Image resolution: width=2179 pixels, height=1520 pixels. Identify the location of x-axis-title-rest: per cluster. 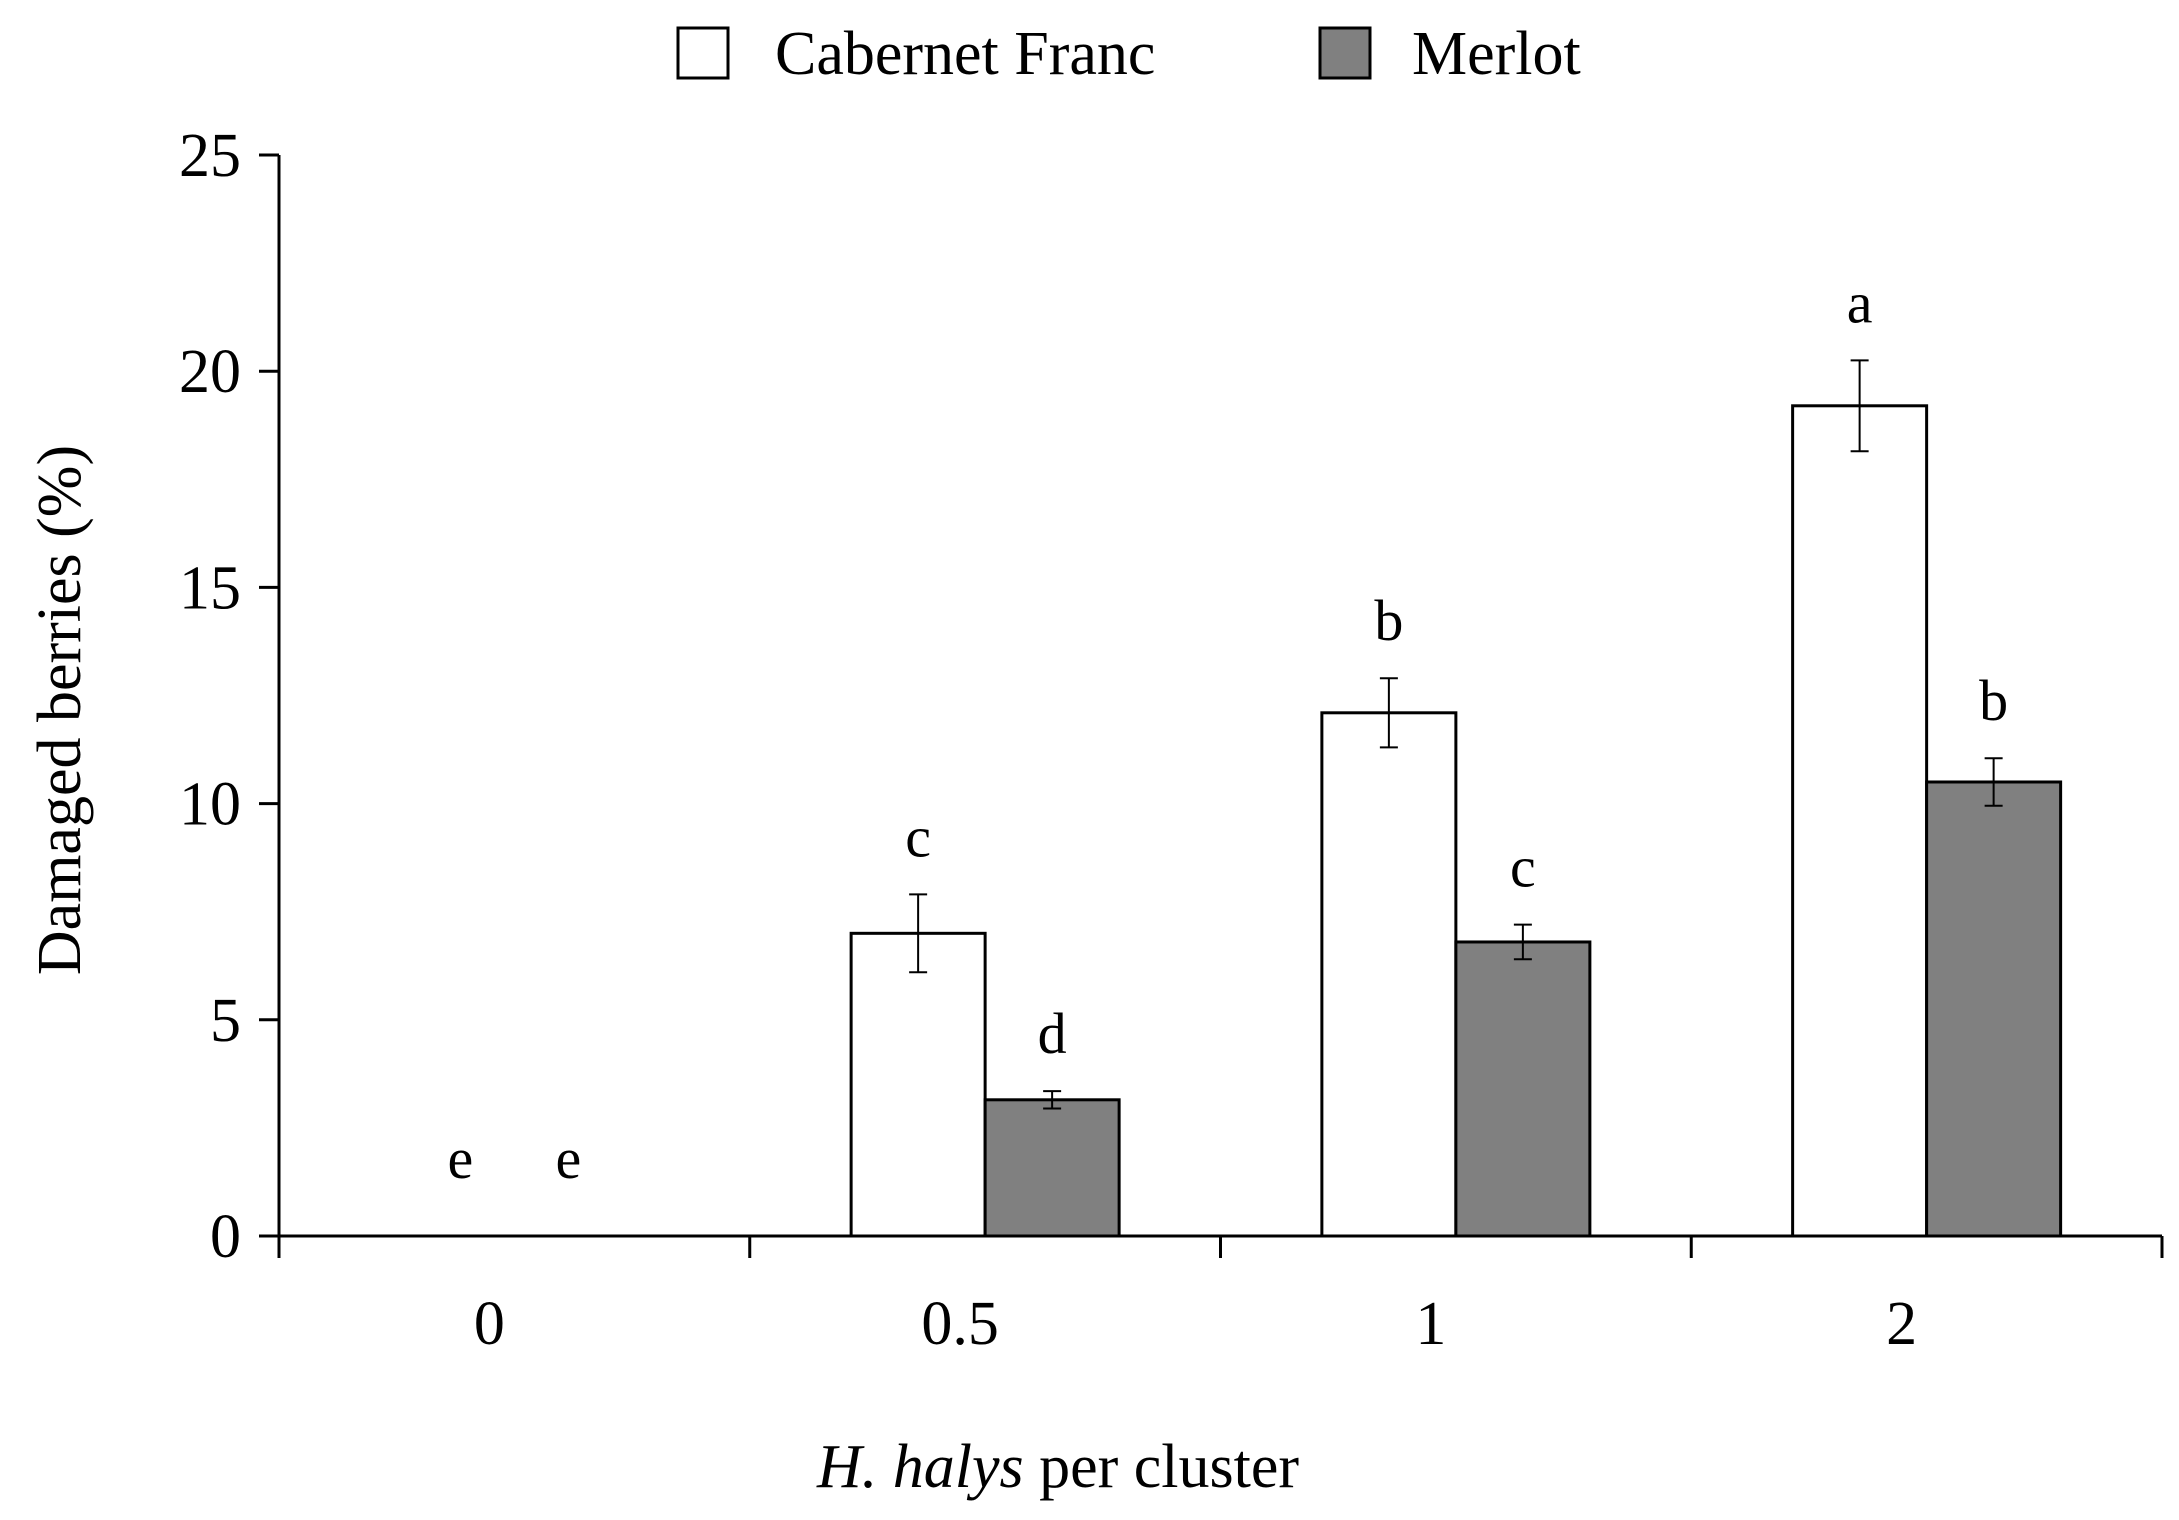
(1162, 1467).